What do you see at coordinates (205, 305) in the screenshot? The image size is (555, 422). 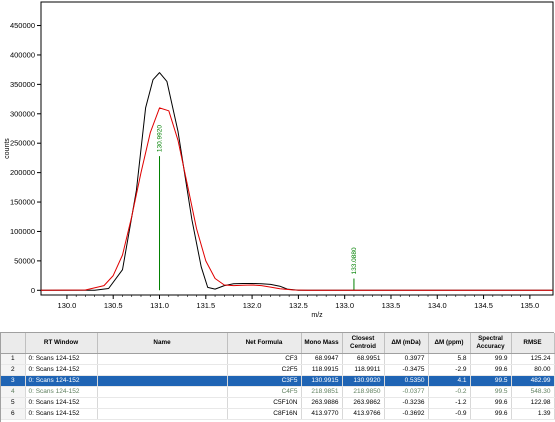 I see `x-tick-label: 131.5` at bounding box center [205, 305].